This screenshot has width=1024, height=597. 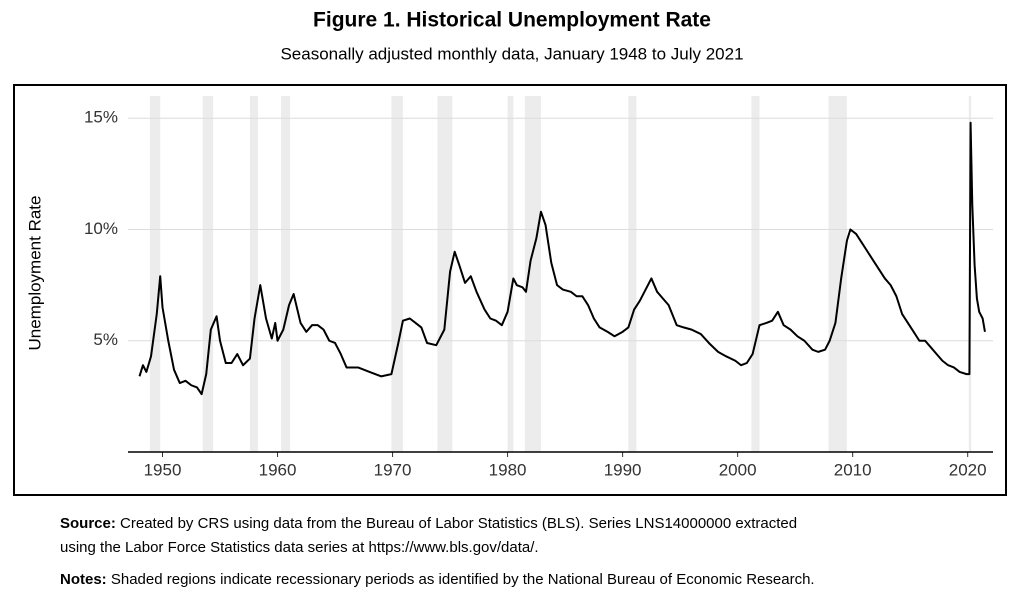 I want to click on x-tick-label: 1970, so click(x=393, y=469).